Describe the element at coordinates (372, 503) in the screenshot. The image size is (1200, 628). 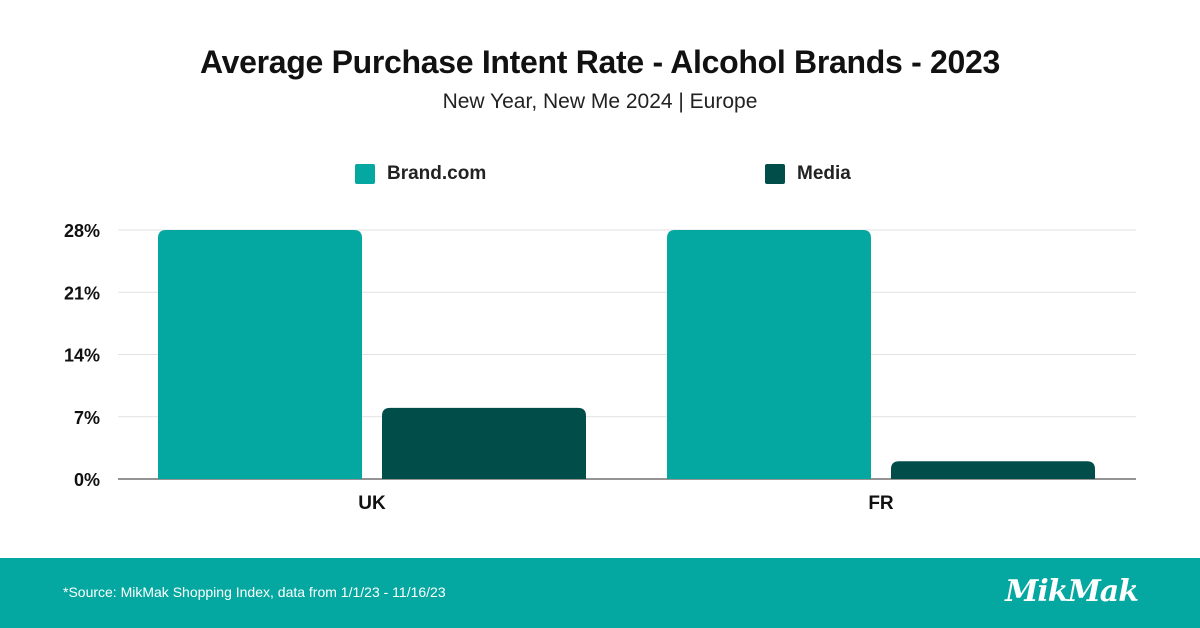
I see `x-tick-label: UK` at that location.